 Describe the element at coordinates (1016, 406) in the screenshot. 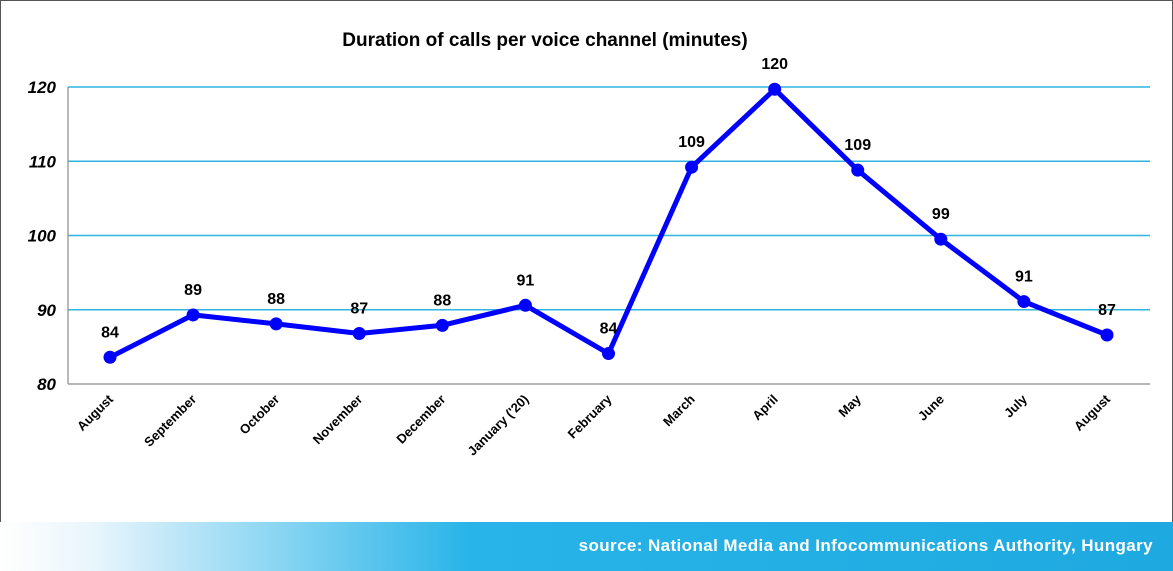

I see `x-tick-label: July` at that location.